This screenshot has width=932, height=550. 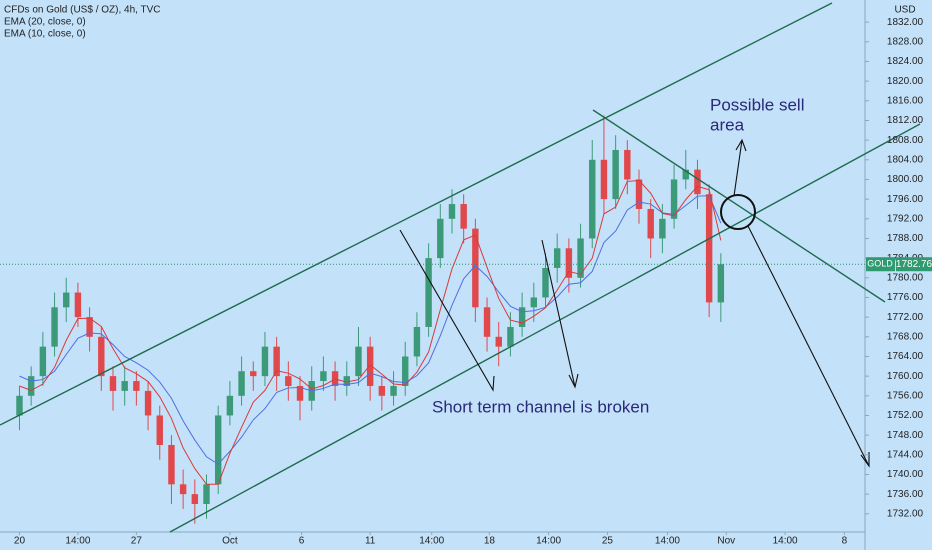 What do you see at coordinates (370, 541) in the screenshot?
I see `x-tick-label: 11` at bounding box center [370, 541].